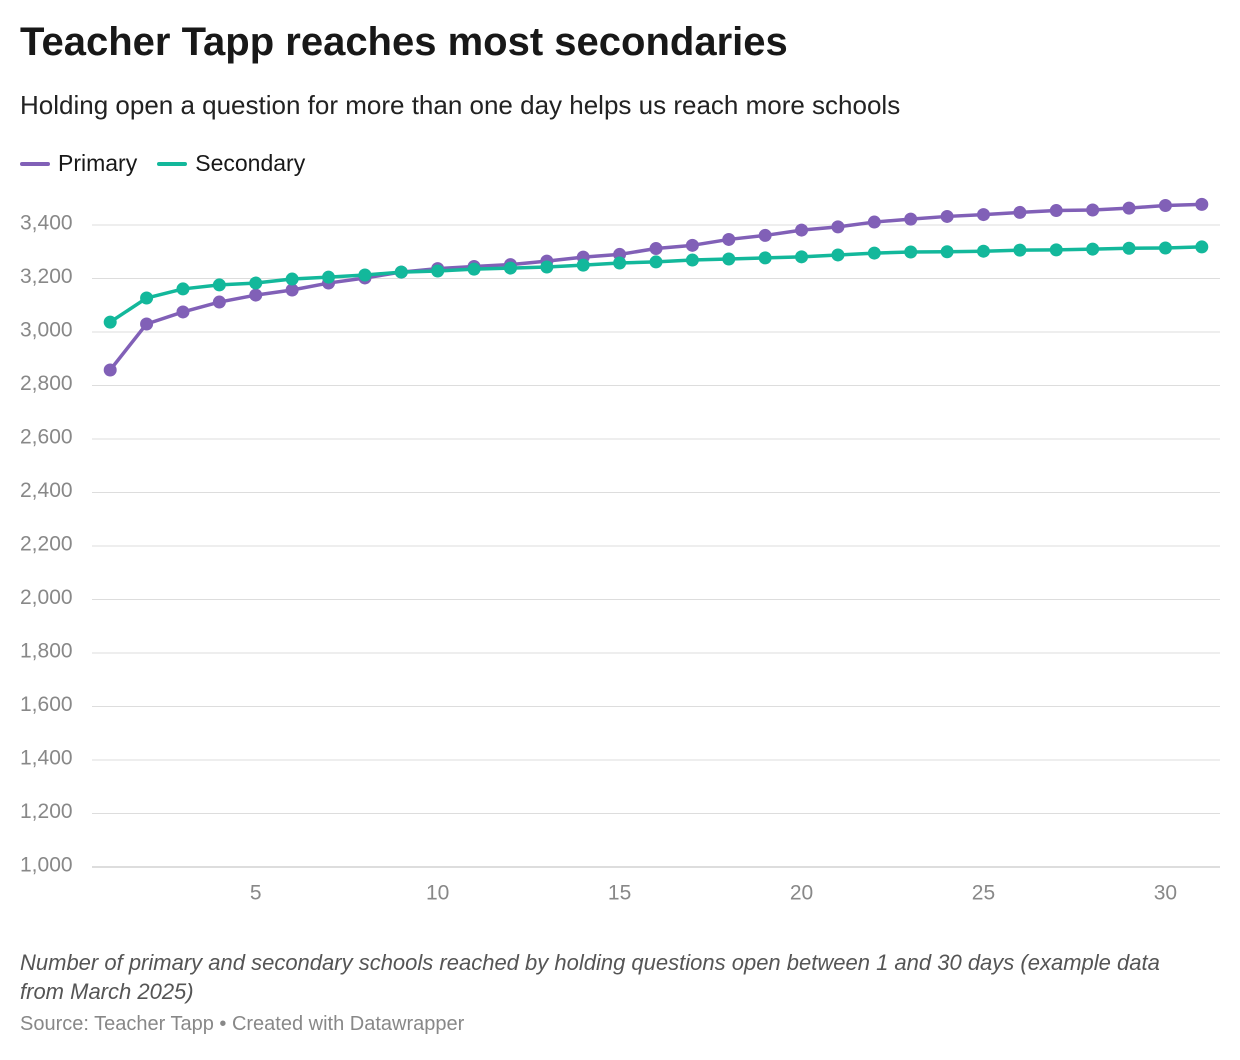  I want to click on x-tick-label: 10, so click(437, 893).